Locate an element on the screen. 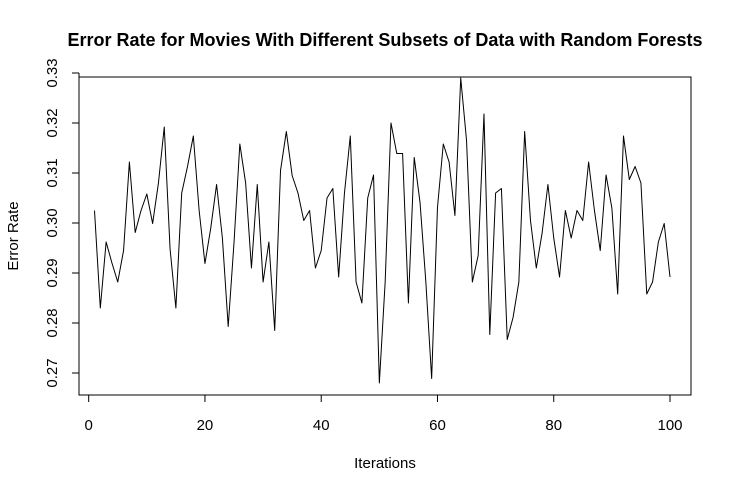 The width and height of the screenshot is (732, 493). y-tick-label: 0.31 is located at coordinates (52, 172).